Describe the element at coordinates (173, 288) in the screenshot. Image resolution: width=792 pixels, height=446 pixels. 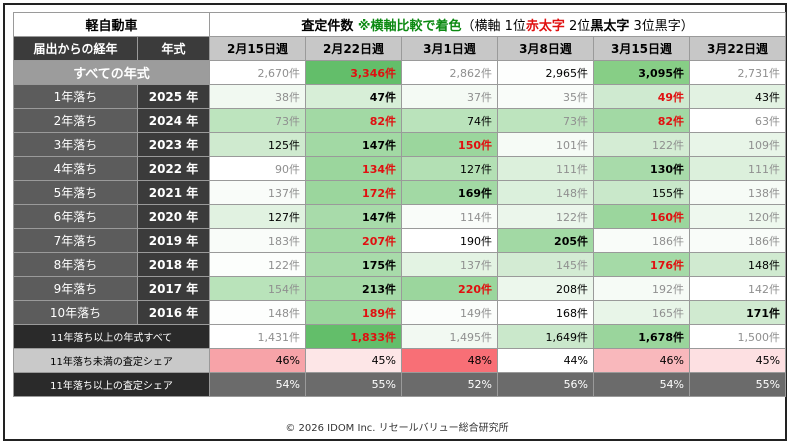
I see `year-label: 2017 年` at that location.